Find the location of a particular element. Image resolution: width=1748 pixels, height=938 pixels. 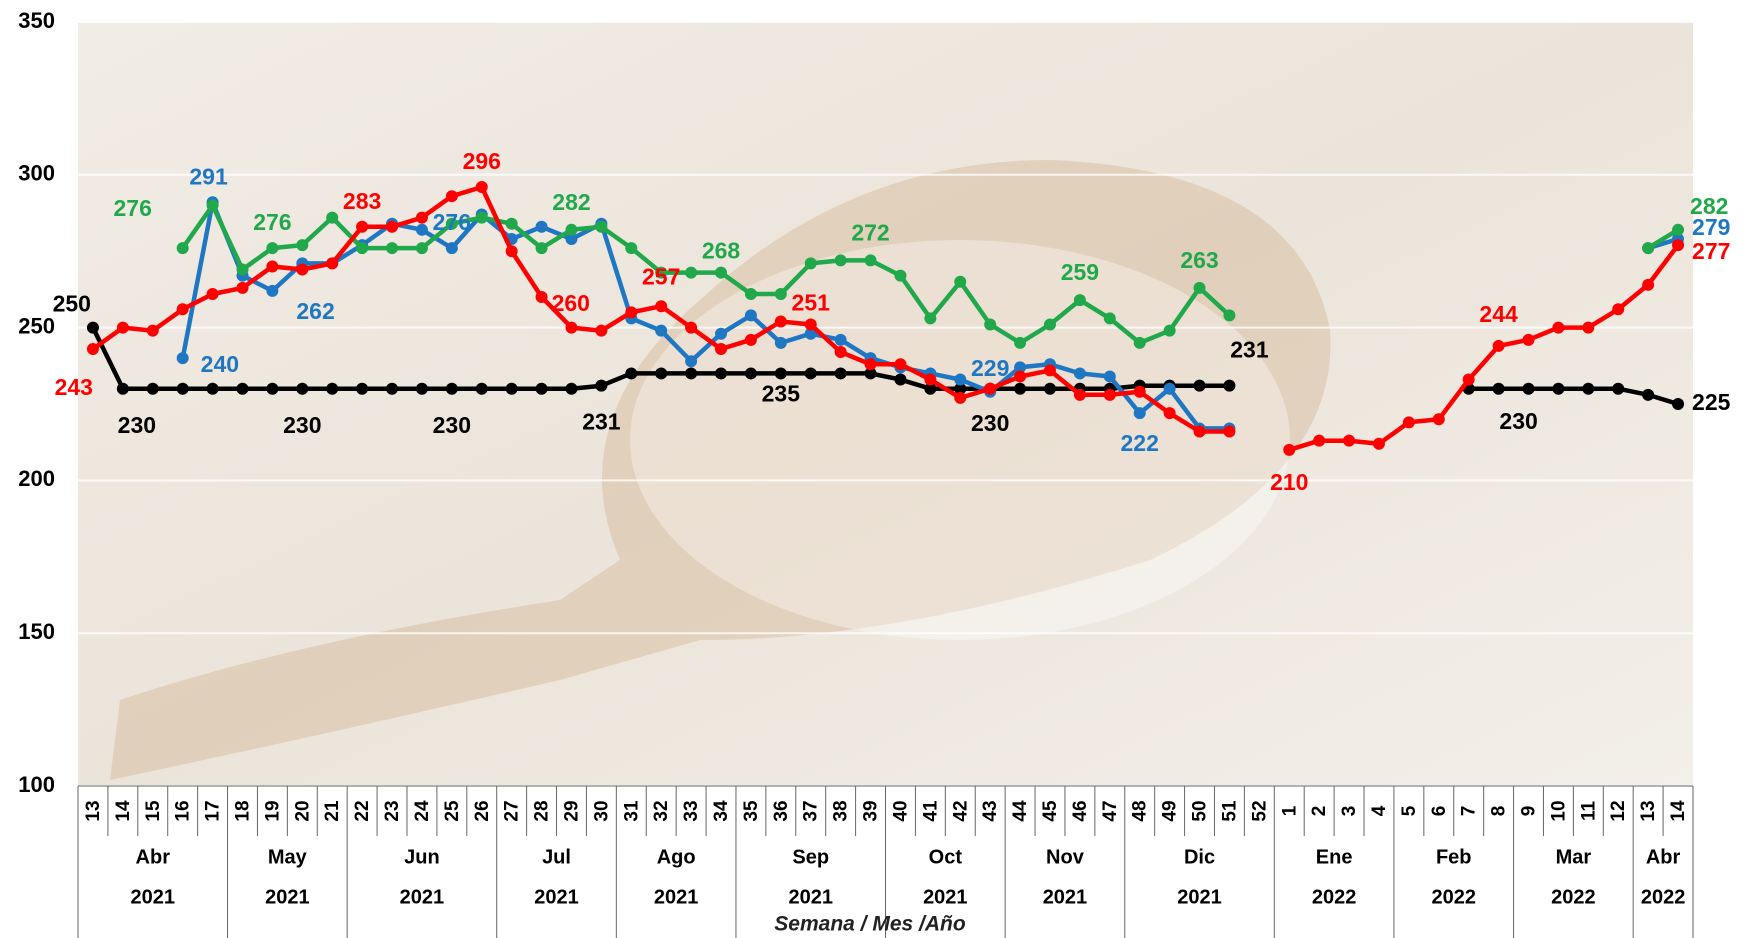

x-tick-label: 28 is located at coordinates (542, 810).